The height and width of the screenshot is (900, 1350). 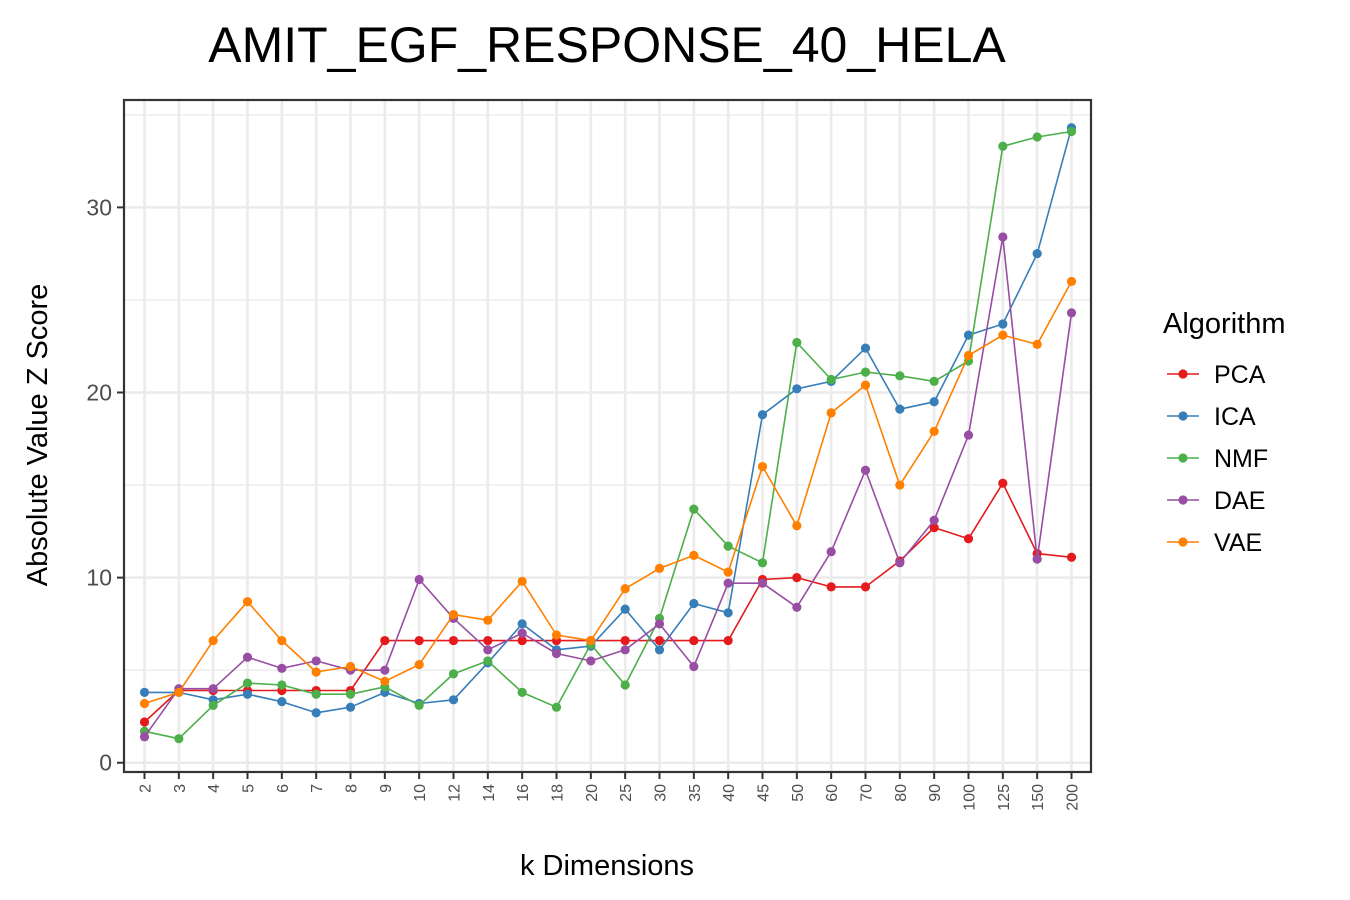 What do you see at coordinates (1211, 417) in the screenshot?
I see `legend-item-ica: ICA` at bounding box center [1211, 417].